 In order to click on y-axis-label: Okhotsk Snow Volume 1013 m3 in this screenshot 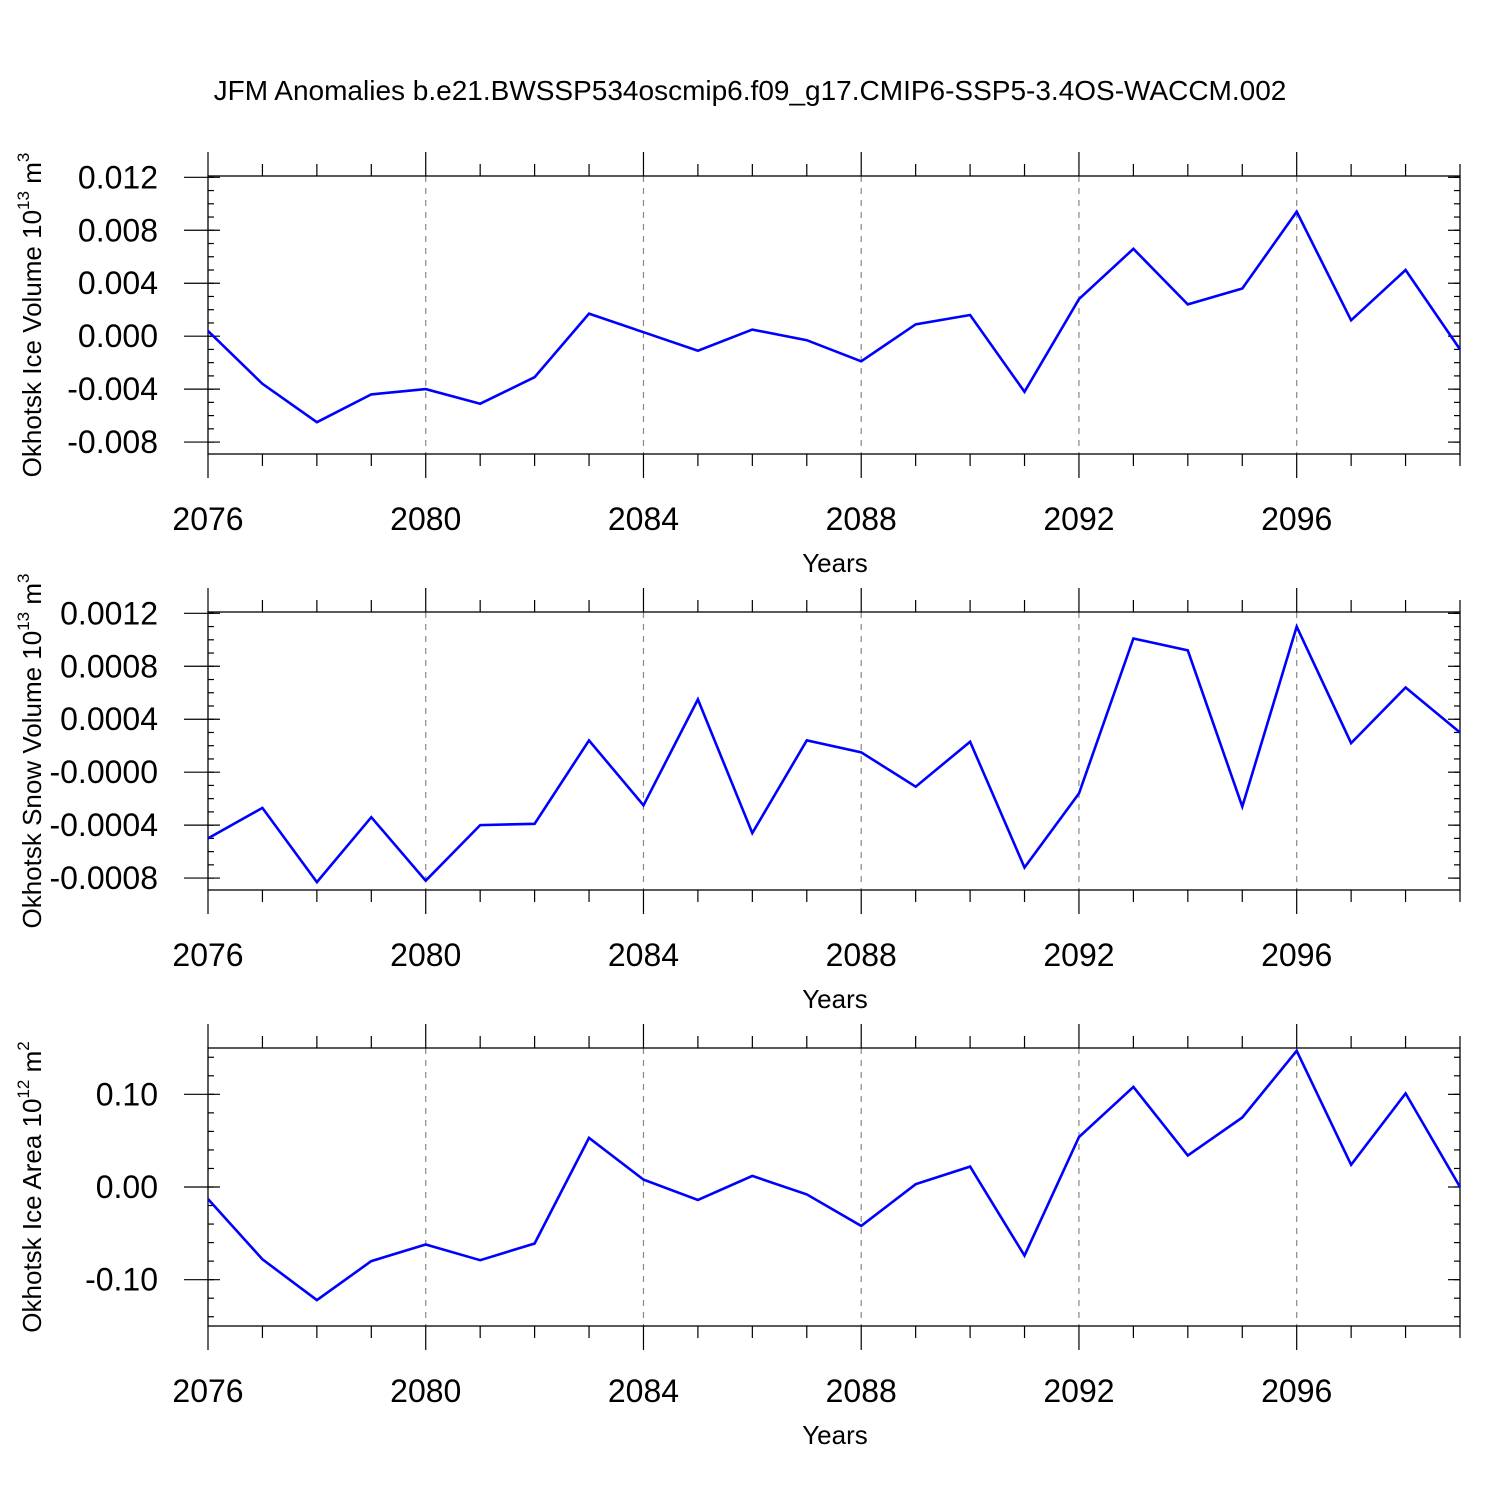, I will do `click(30, 751)`.